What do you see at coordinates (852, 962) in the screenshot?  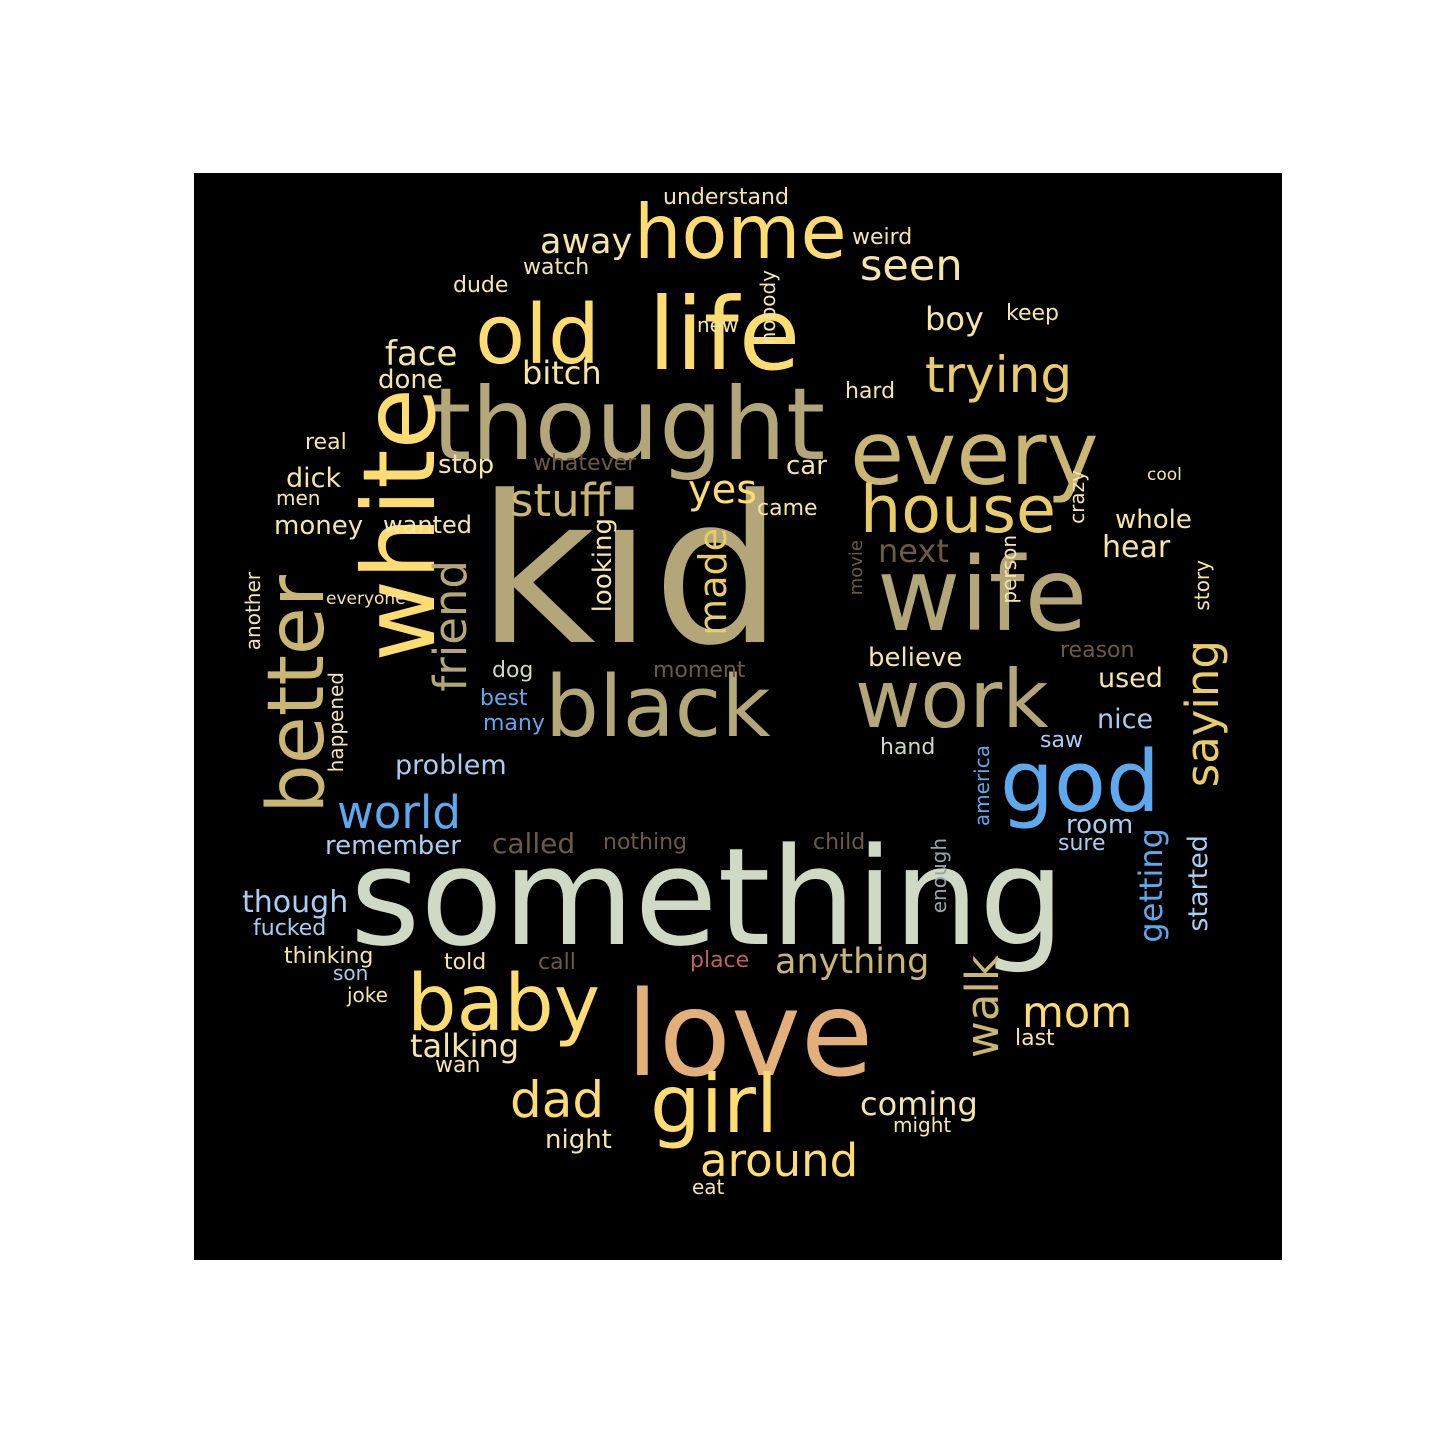 I see `word-anything: anything` at bounding box center [852, 962].